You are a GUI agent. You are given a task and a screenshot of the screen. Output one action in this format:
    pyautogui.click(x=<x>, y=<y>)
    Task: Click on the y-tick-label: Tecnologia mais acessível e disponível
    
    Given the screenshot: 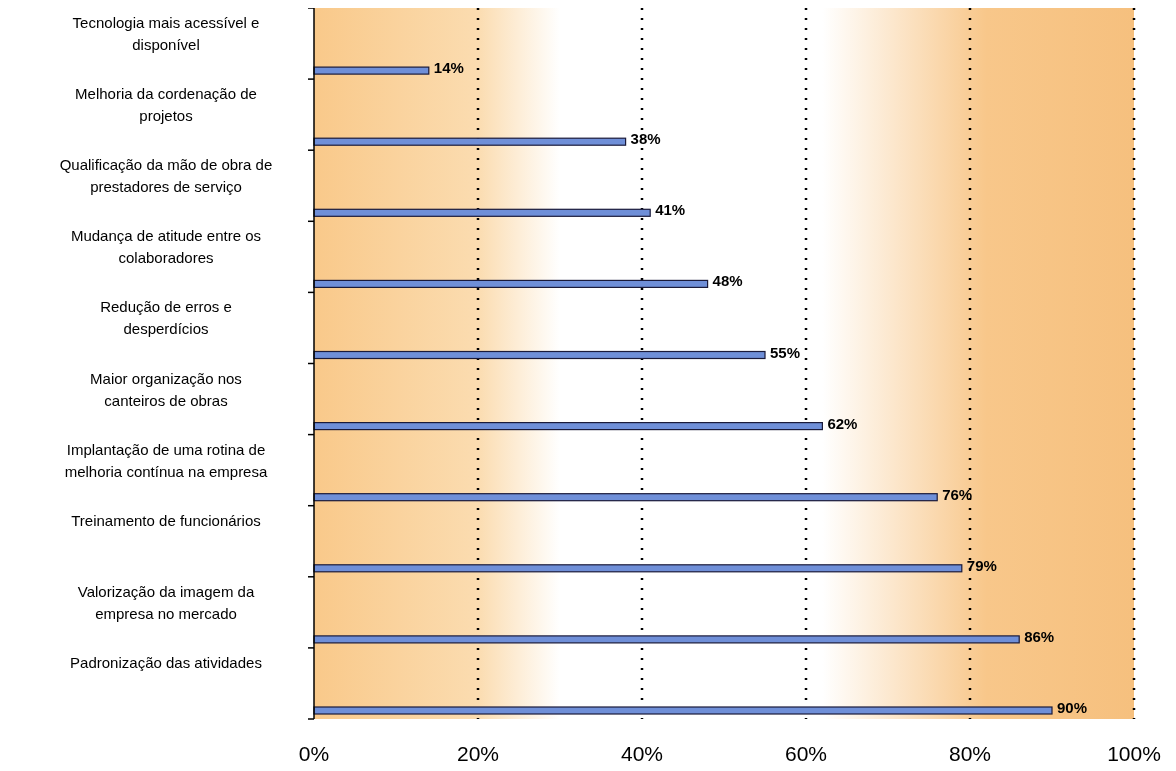 What is the action you would take?
    pyautogui.click(x=166, y=33)
    